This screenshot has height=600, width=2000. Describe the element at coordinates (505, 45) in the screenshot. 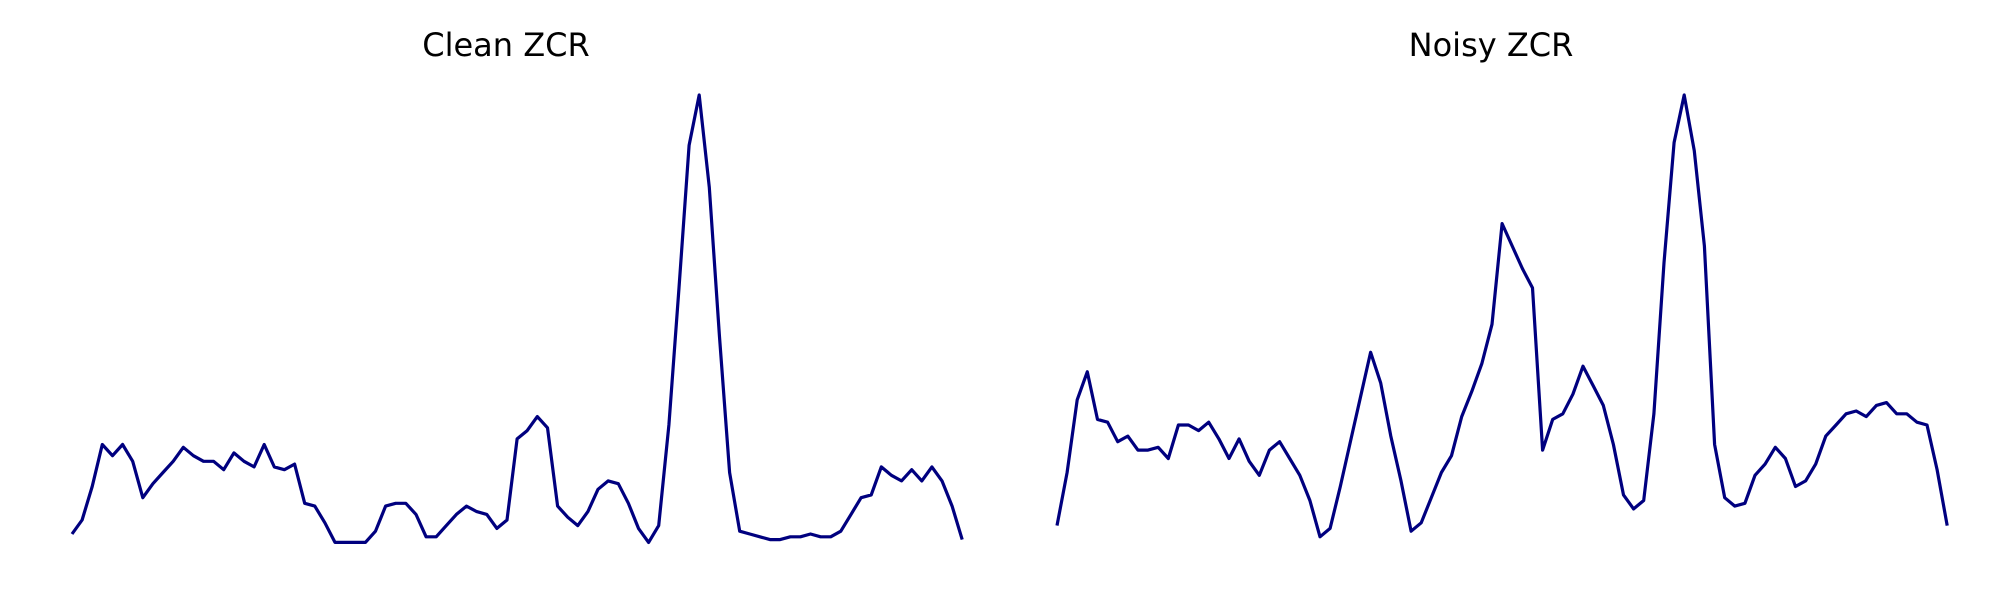

I see `clean-zcr-title: Clean ZCR` at that location.